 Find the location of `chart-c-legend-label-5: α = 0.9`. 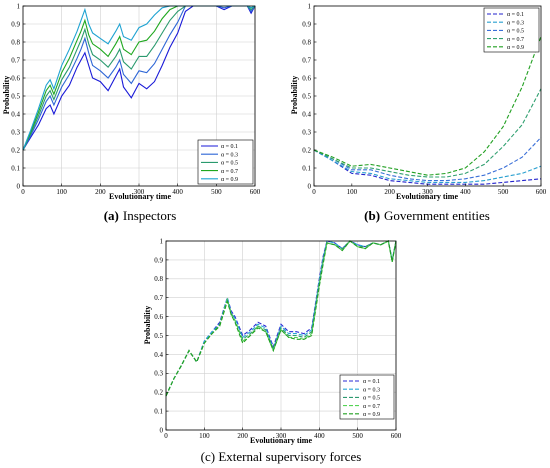

chart-c-legend-label-5: α = 0.9 is located at coordinates (371, 415).